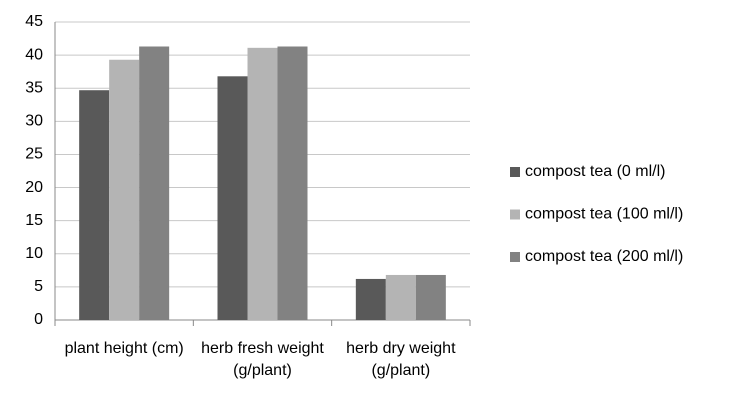 The width and height of the screenshot is (736, 417). What do you see at coordinates (38, 286) in the screenshot?
I see `y-tick-label: 5` at bounding box center [38, 286].